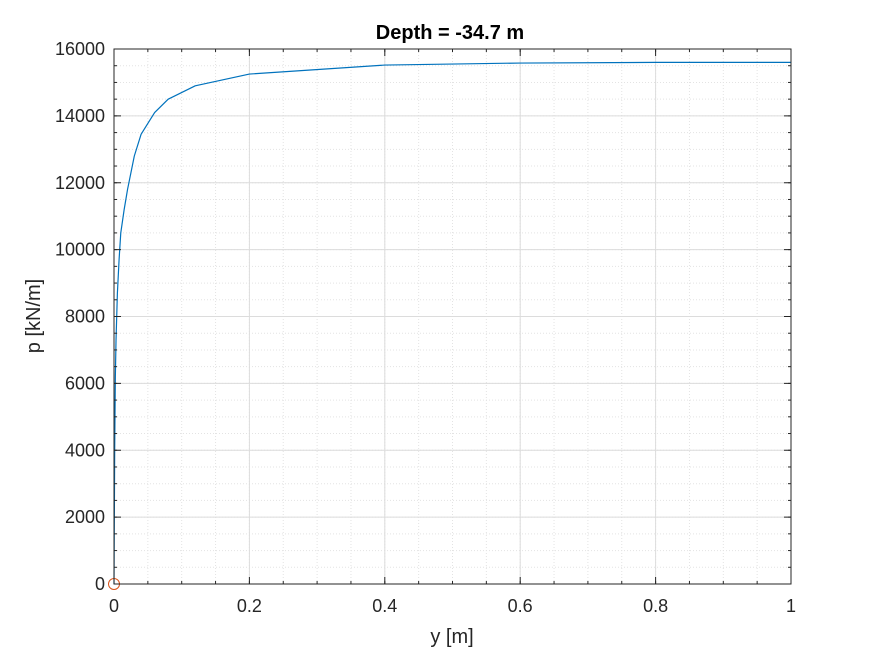 The height and width of the screenshot is (656, 875). Describe the element at coordinates (114, 606) in the screenshot. I see `x-tick-label: 0` at that location.